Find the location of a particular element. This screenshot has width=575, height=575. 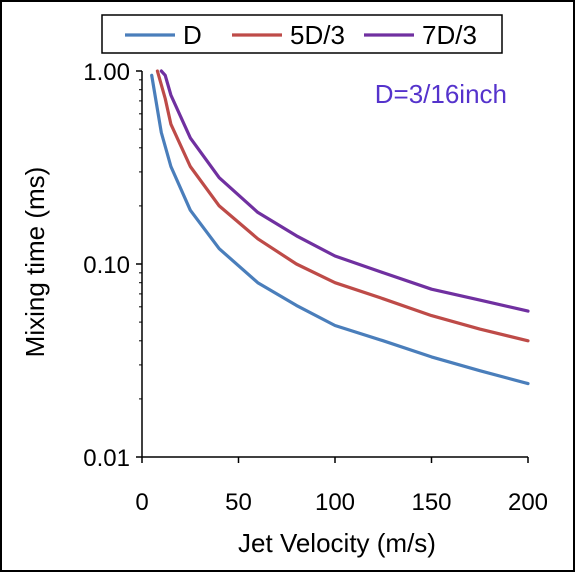

y-tick-label-1: 0.10 is located at coordinates (106, 265).